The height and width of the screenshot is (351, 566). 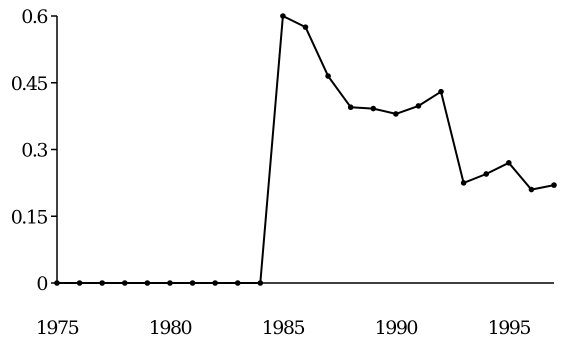 I want to click on x-tick-label: 1980, so click(x=170, y=328).